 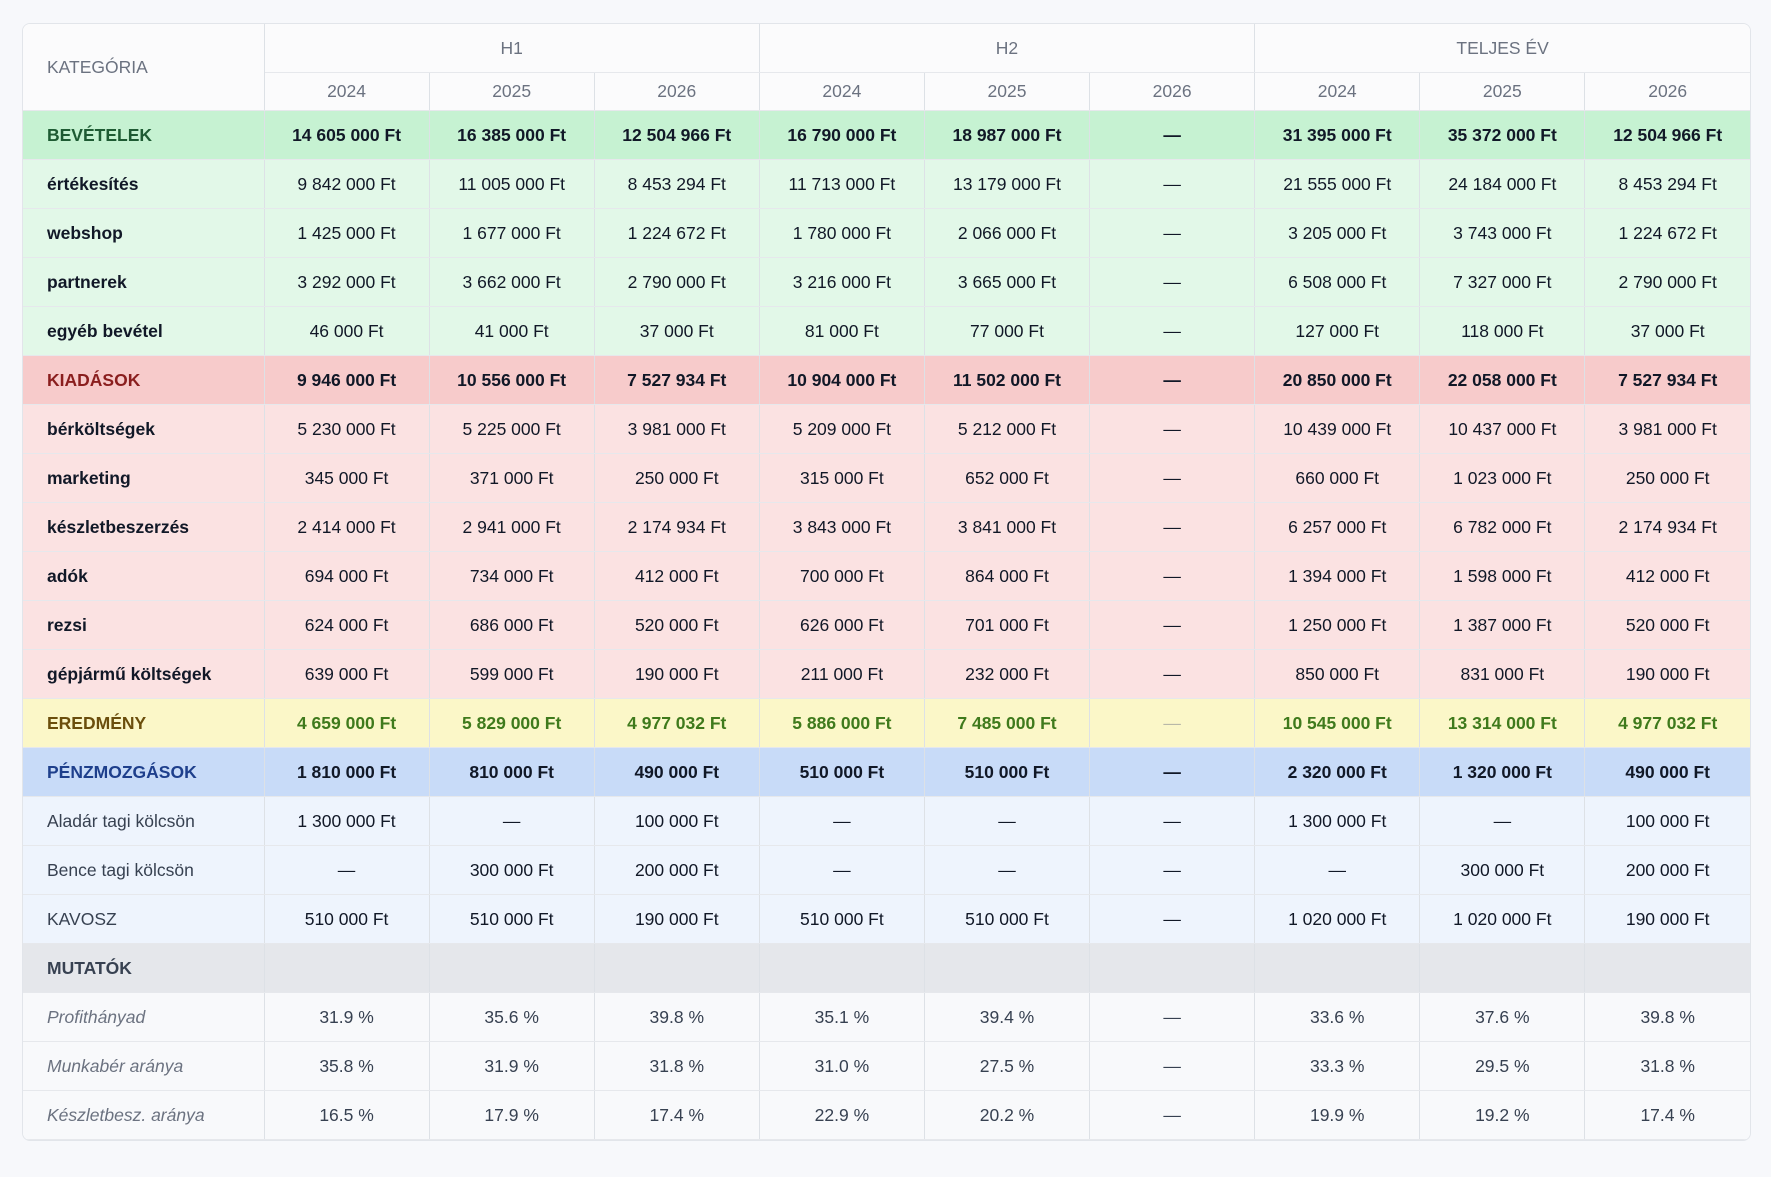 I want to click on table-cell: 37 000 Ft, so click(x=1667, y=331).